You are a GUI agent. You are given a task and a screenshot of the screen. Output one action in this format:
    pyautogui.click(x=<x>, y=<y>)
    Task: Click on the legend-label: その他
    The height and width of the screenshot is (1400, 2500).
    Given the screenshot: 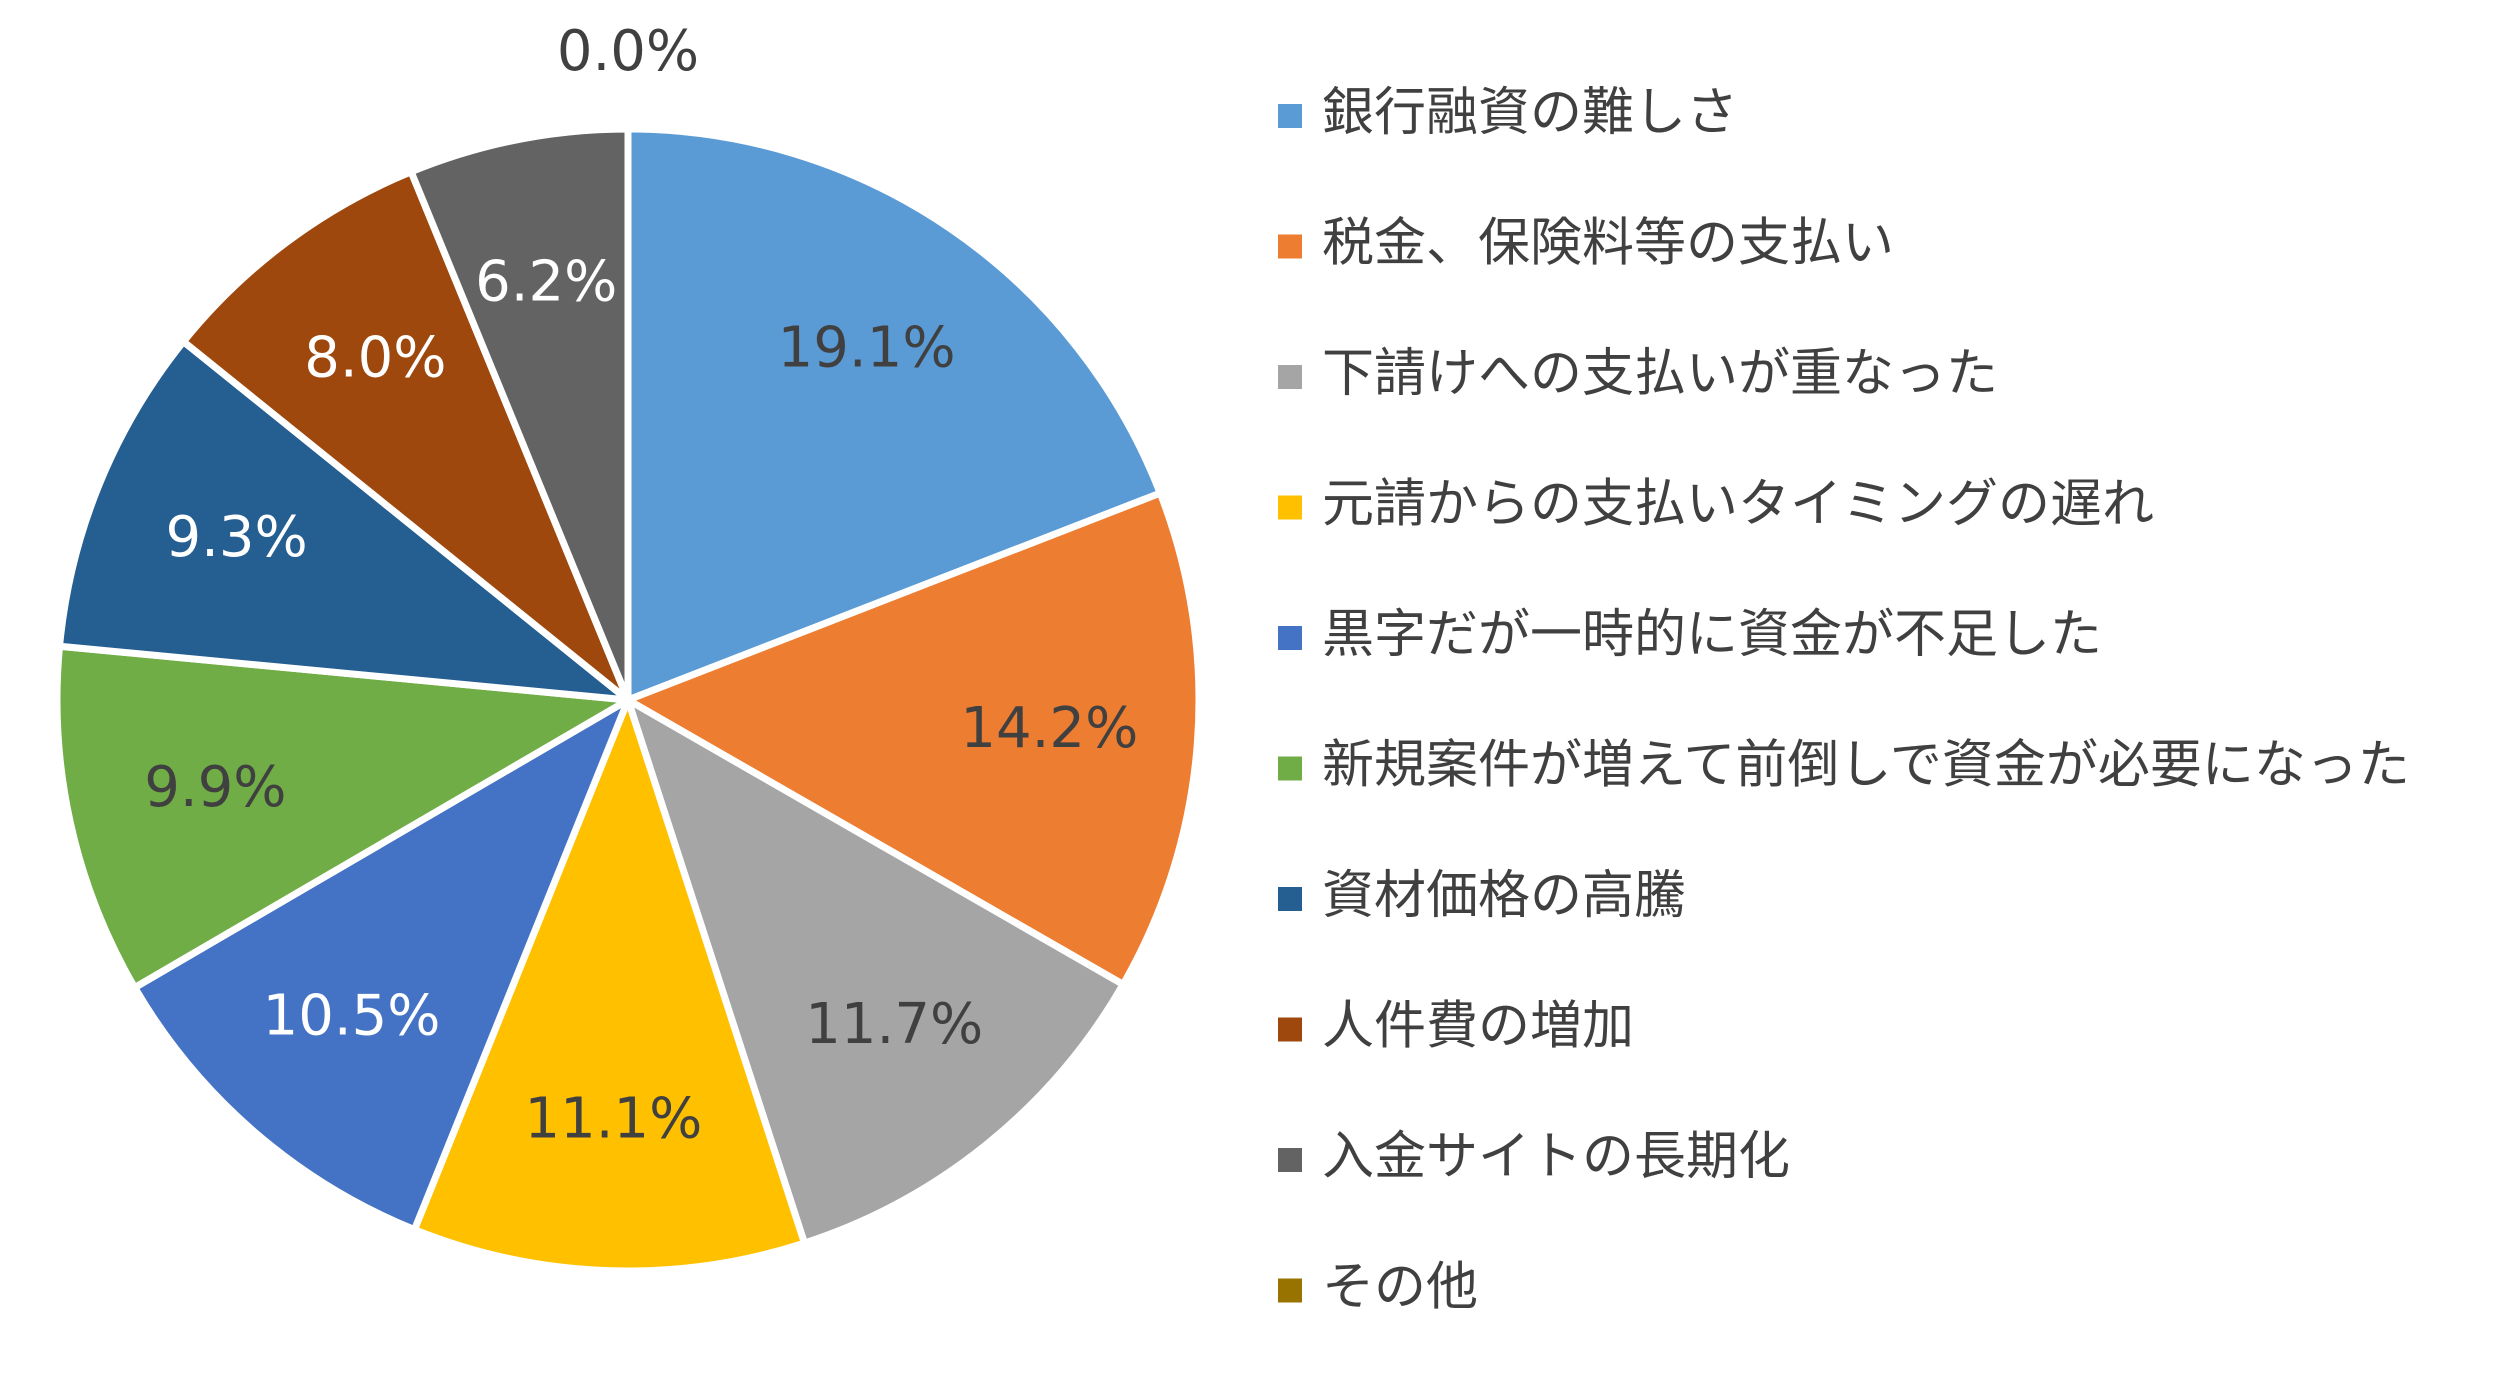 What is the action you would take?
    pyautogui.click(x=1400, y=1288)
    